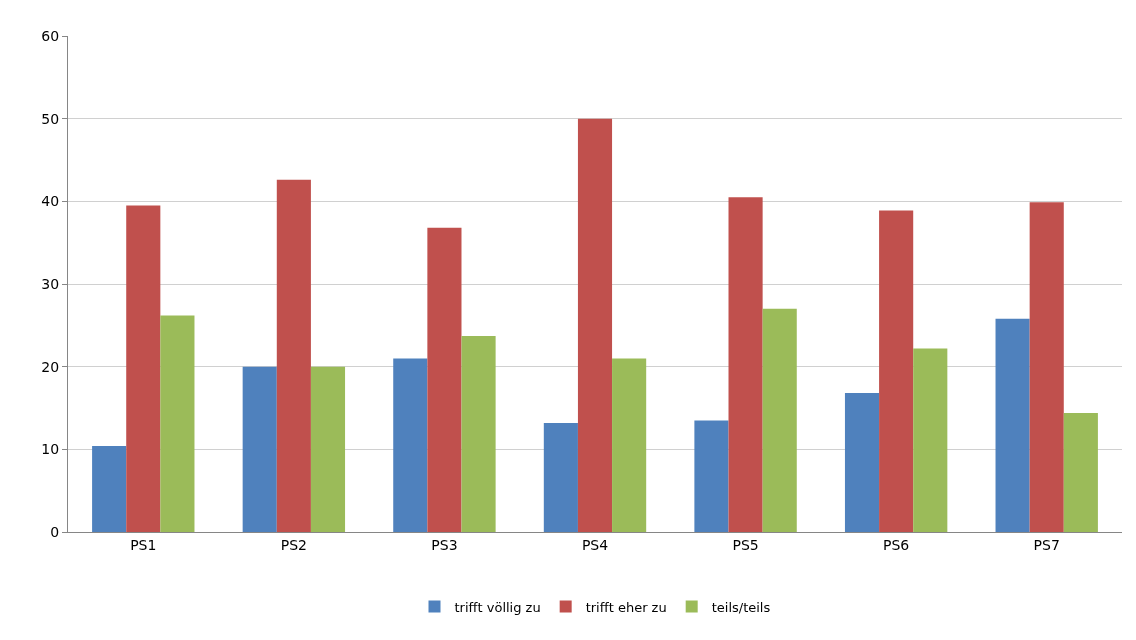 The image size is (1136, 640). I want to click on legend-label: trifft völlig zu, so click(497, 607).